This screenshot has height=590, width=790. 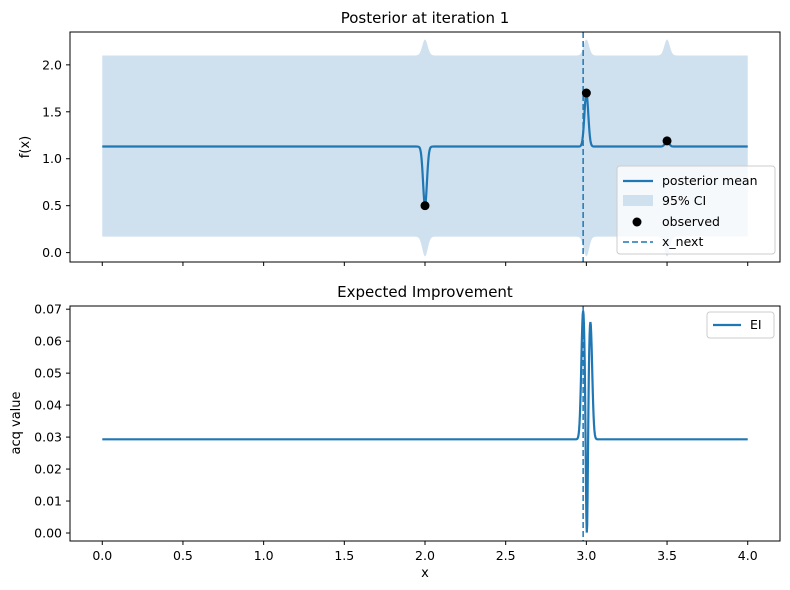 I want to click on legend-ci-label: 95% CI, so click(x=684, y=200).